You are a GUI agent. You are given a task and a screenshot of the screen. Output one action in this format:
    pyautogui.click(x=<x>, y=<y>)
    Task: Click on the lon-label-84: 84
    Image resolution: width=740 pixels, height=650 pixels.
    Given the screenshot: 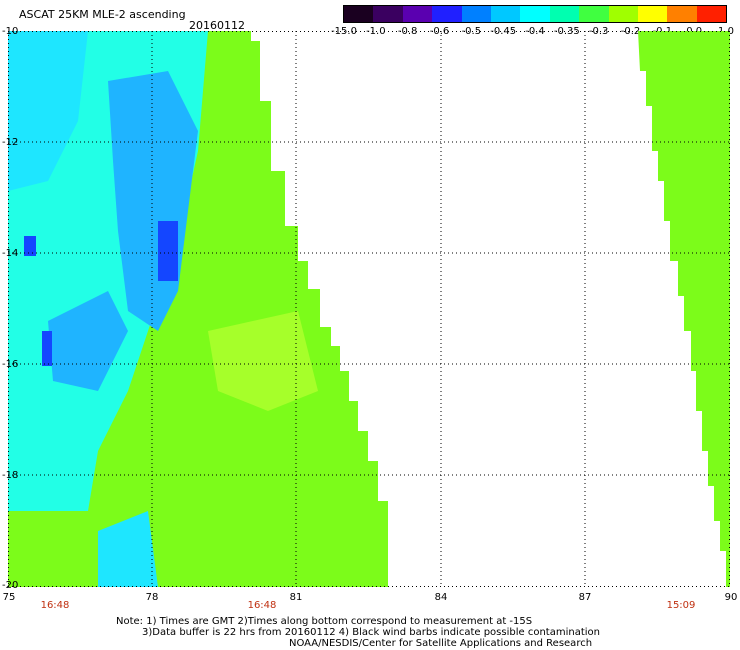 What is the action you would take?
    pyautogui.click(x=441, y=597)
    